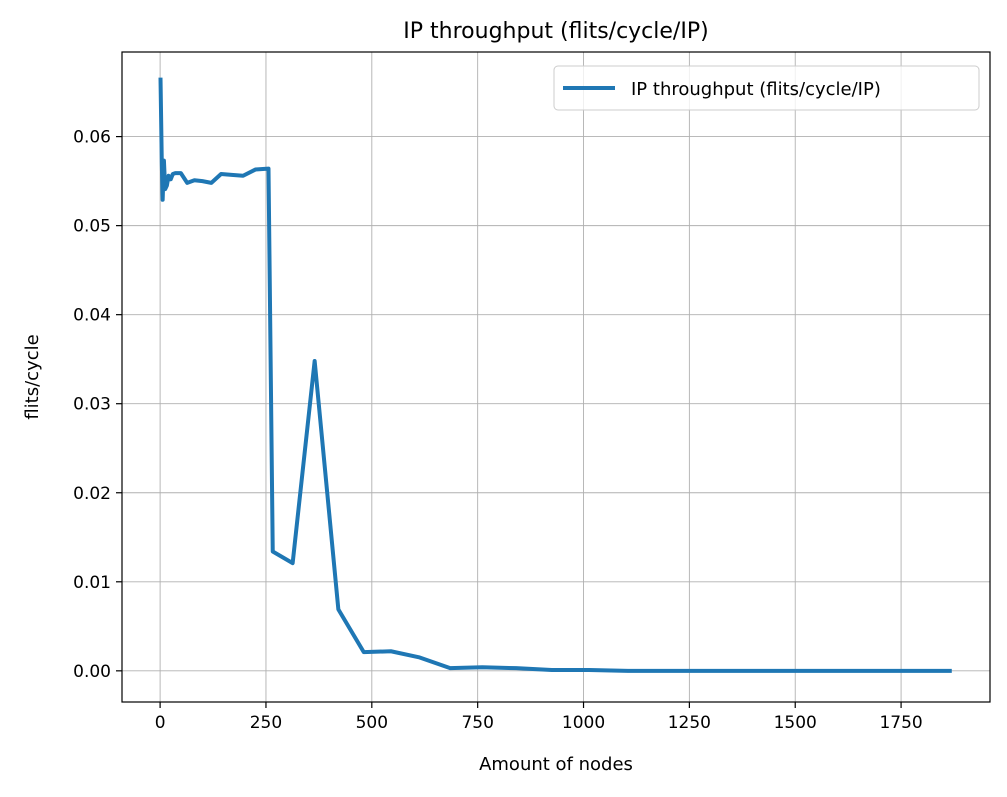 Image resolution: width=1007 pixels, height=797 pixels. What do you see at coordinates (756, 89) in the screenshot?
I see `legend-entry: IP throughput (flits/cycle/IP)` at bounding box center [756, 89].